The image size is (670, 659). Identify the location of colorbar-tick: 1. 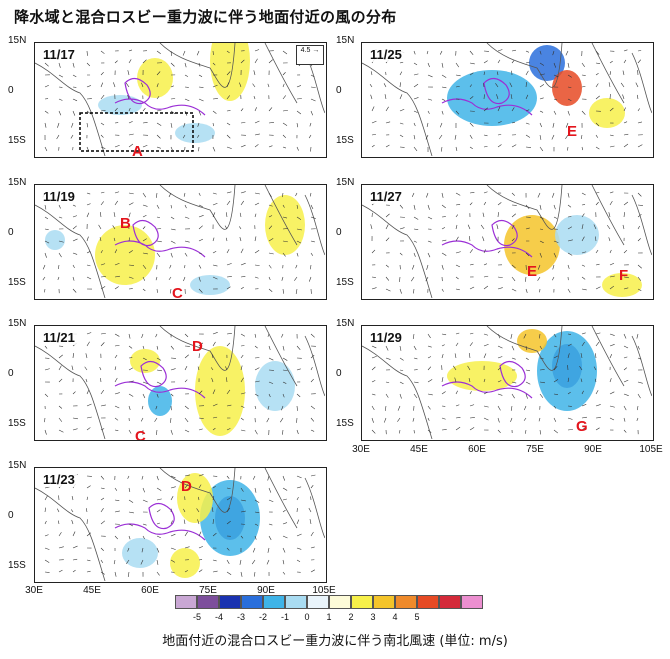
(329, 617).